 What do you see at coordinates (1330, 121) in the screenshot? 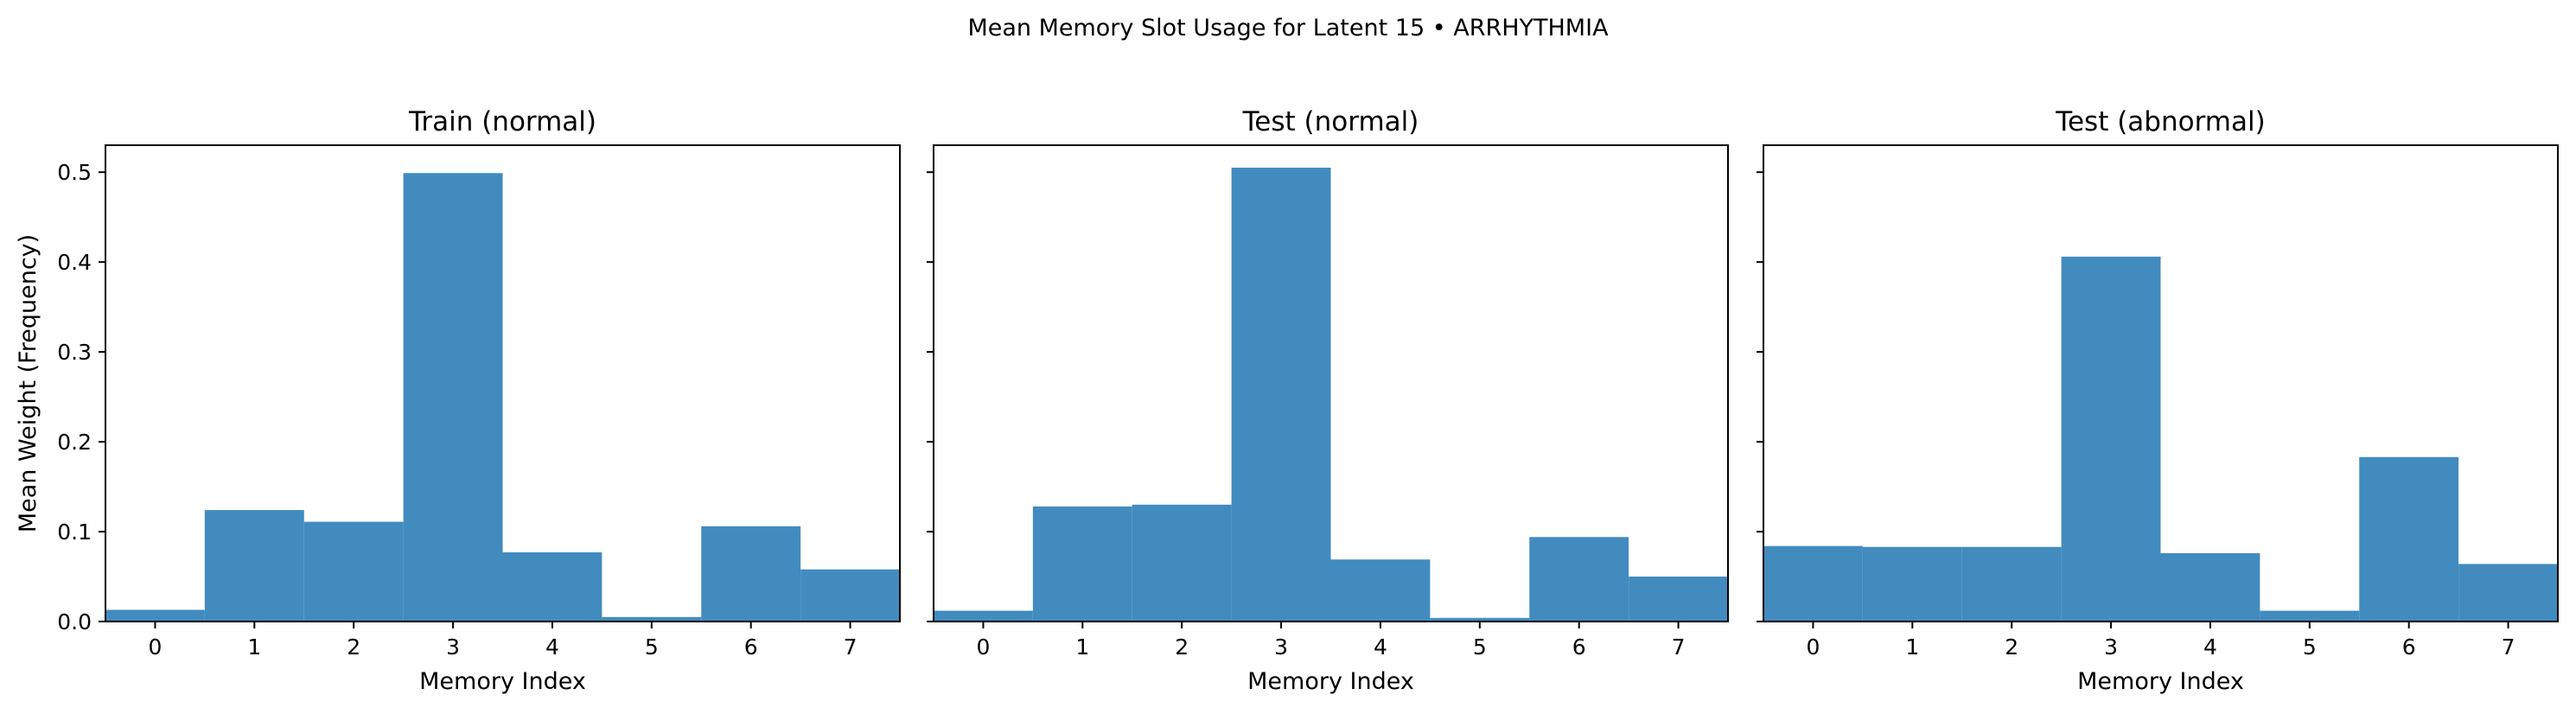
I see `panel-title: Test (normal)` at bounding box center [1330, 121].